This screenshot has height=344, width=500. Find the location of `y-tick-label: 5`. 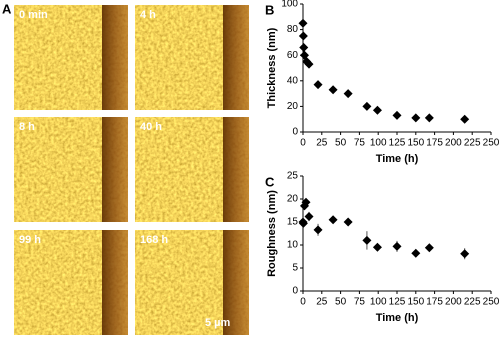

y-tick-label: 5 is located at coordinates (295, 268).